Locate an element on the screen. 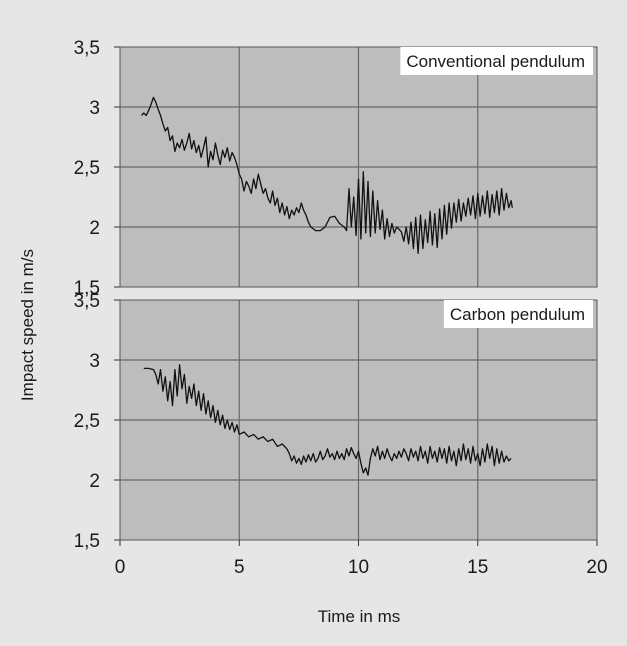 The height and width of the screenshot is (646, 627). x-tick-labels: 0 5 10 15 20 is located at coordinates (361, 559).